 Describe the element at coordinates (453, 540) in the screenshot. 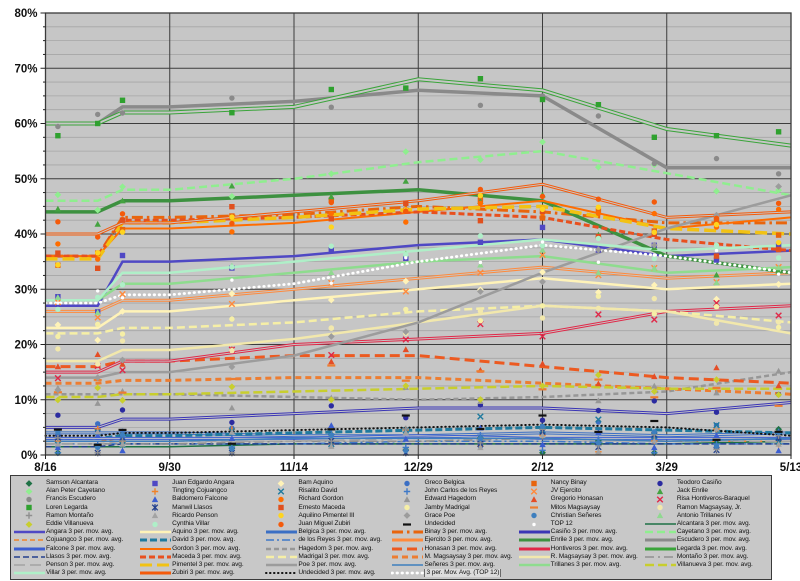

I see `legend-item-avg-ejercito: Ejercito 3 per. mov. avg.` at that location.